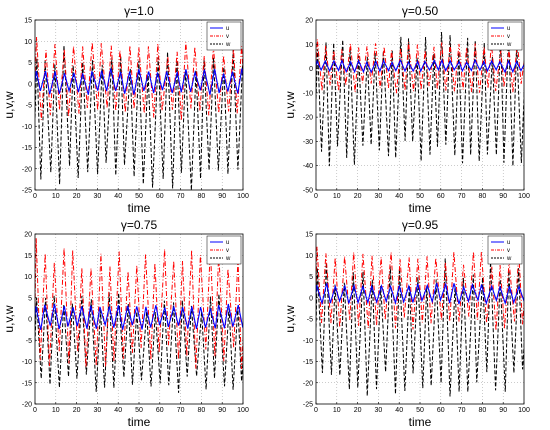 This screenshot has height=430, width=550. I want to click on chart-title: γ=0.95, so click(420, 225).